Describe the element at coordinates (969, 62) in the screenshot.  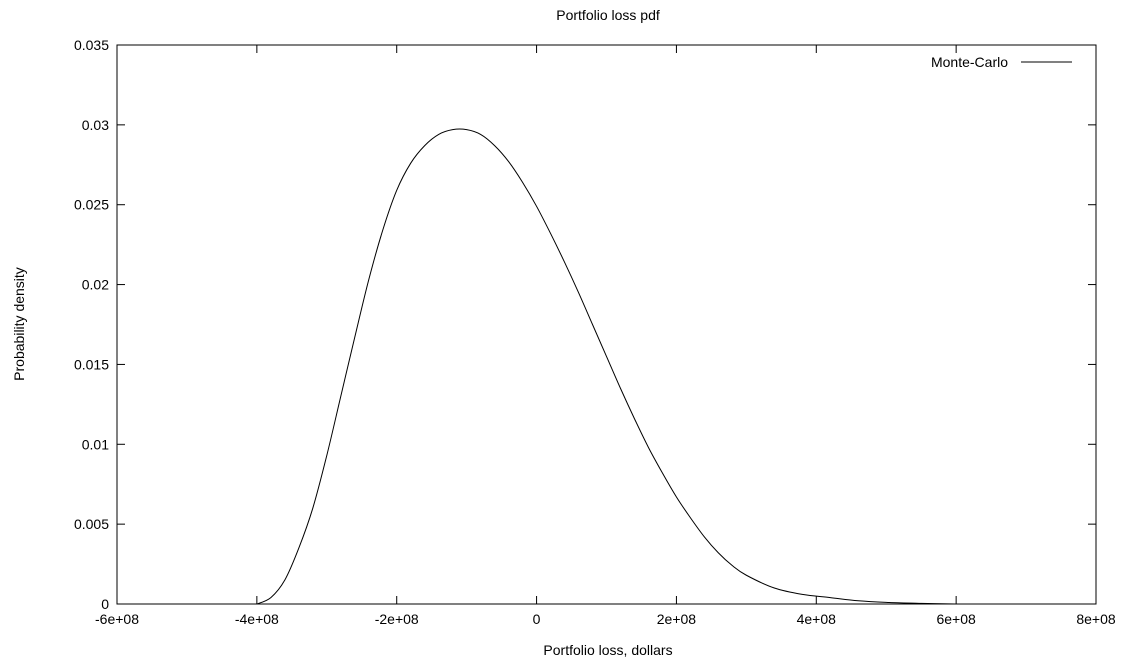
I see `legend-label-monte-carlo: Monte-Carlo` at that location.